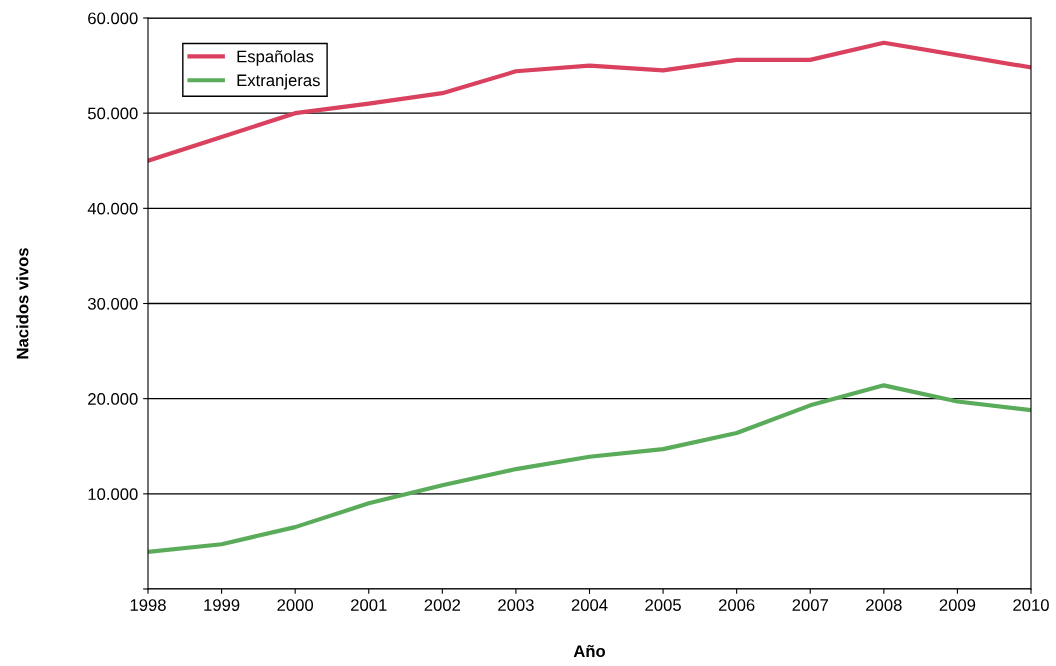  What do you see at coordinates (810, 605) in the screenshot?
I see `x-tick-label: 2007` at bounding box center [810, 605].